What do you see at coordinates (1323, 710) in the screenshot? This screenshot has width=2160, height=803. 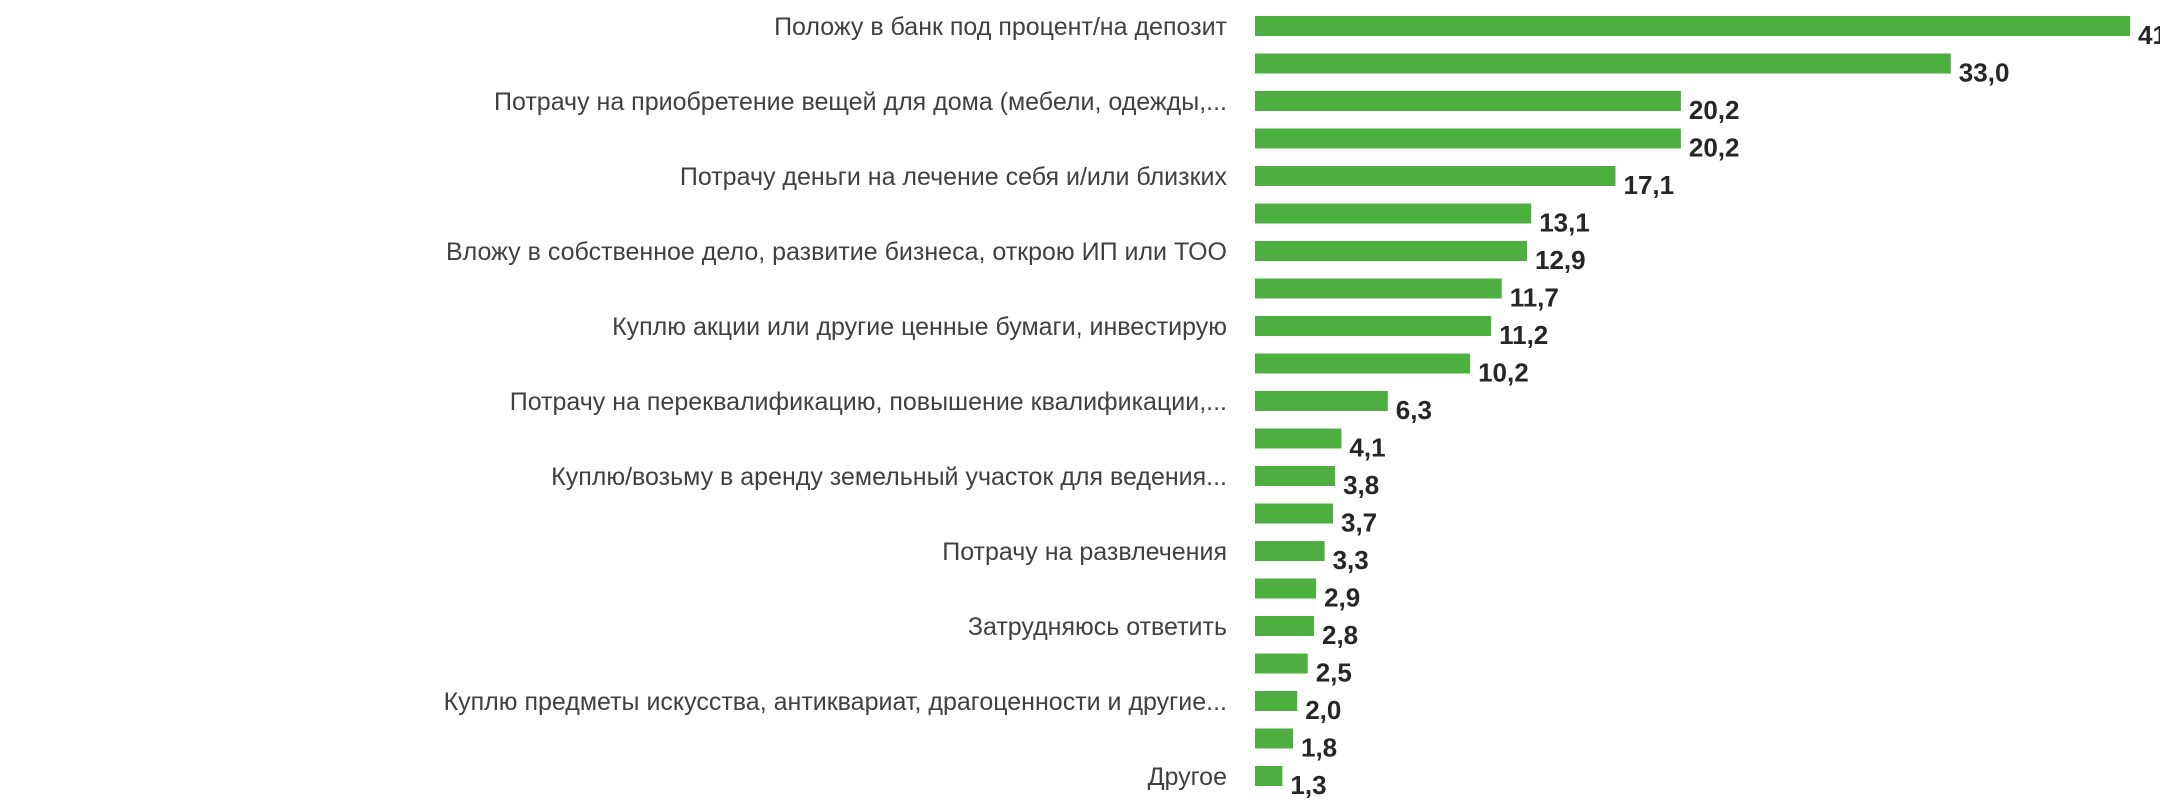 I see `data-label: 2,0` at bounding box center [1323, 710].